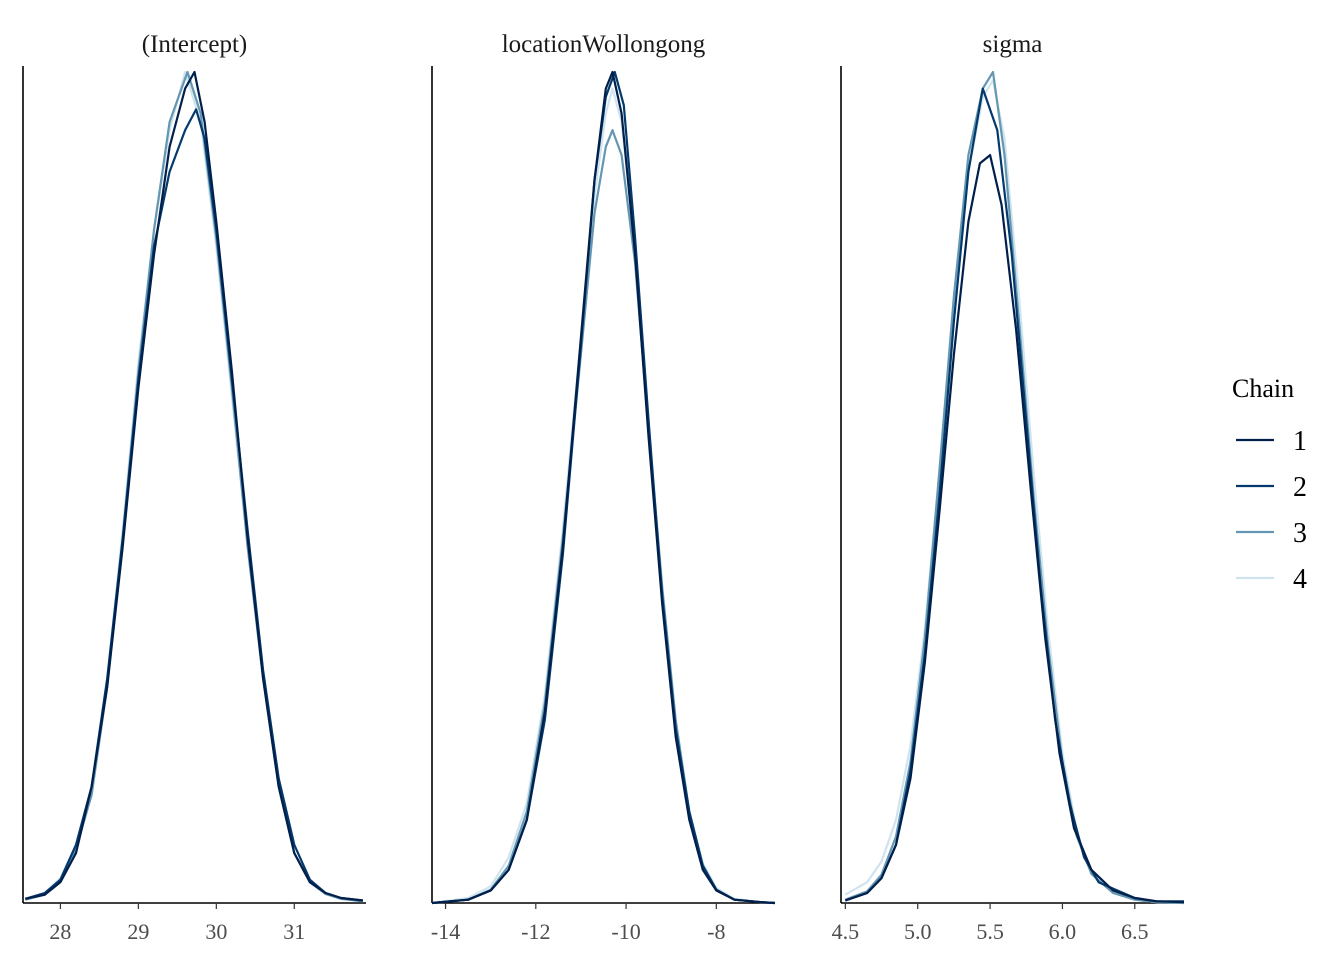 The width and height of the screenshot is (1344, 960). What do you see at coordinates (716, 931) in the screenshot?
I see `x-tick-label: -8` at bounding box center [716, 931].